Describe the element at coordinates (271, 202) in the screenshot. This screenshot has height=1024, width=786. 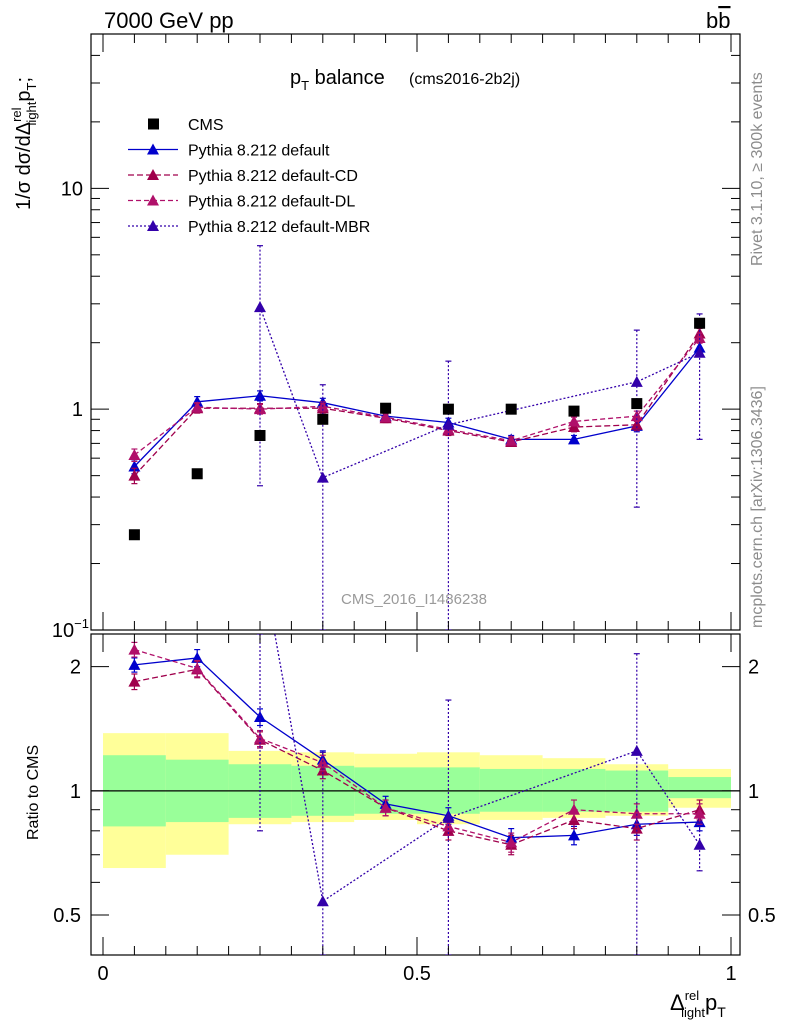
I see `legend-label: Pythia 8.212 default-DL` at that location.